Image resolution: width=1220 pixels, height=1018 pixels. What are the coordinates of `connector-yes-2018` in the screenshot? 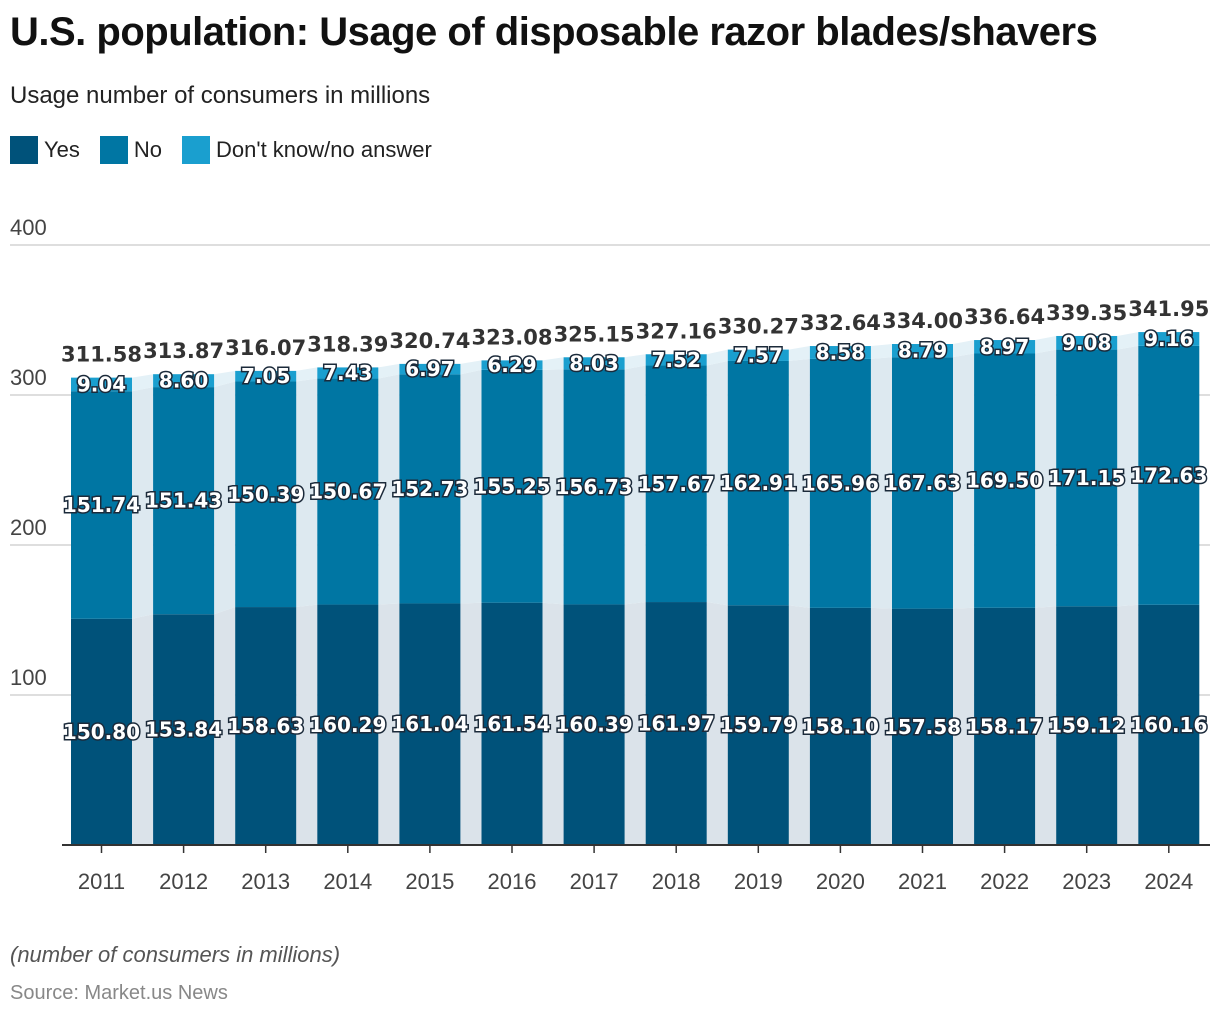 It's located at (717, 723).